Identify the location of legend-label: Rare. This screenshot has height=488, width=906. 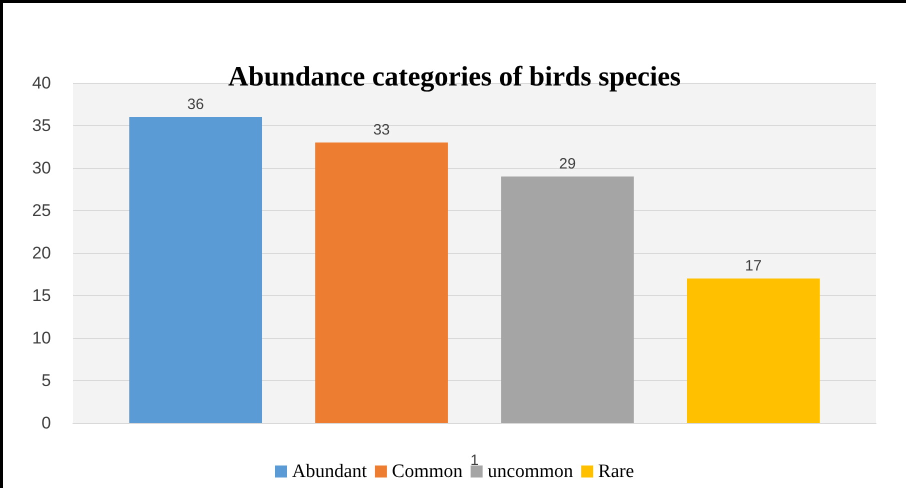
(616, 471).